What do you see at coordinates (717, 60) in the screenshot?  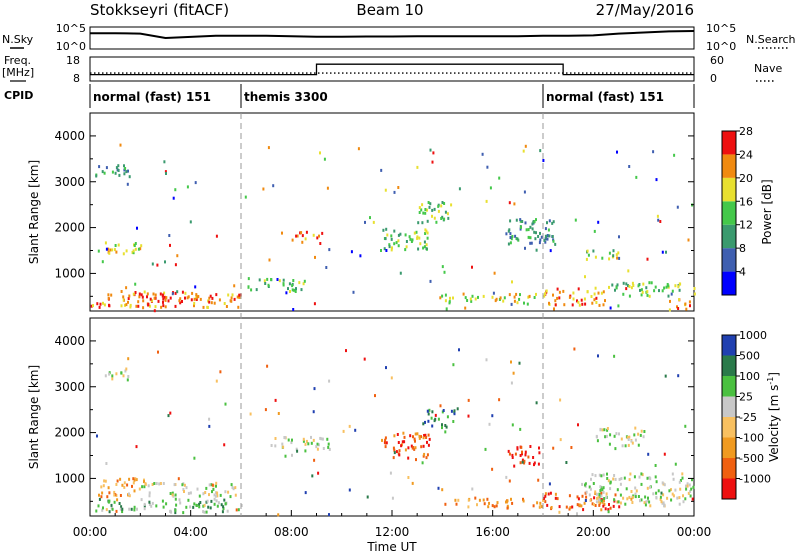 I see `nave-tick-high: 60` at bounding box center [717, 60].